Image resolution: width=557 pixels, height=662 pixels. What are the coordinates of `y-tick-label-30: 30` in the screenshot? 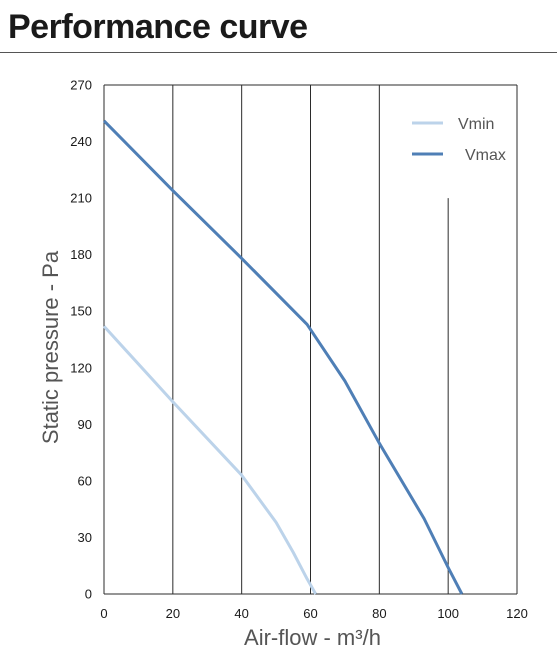 It's located at (85, 537).